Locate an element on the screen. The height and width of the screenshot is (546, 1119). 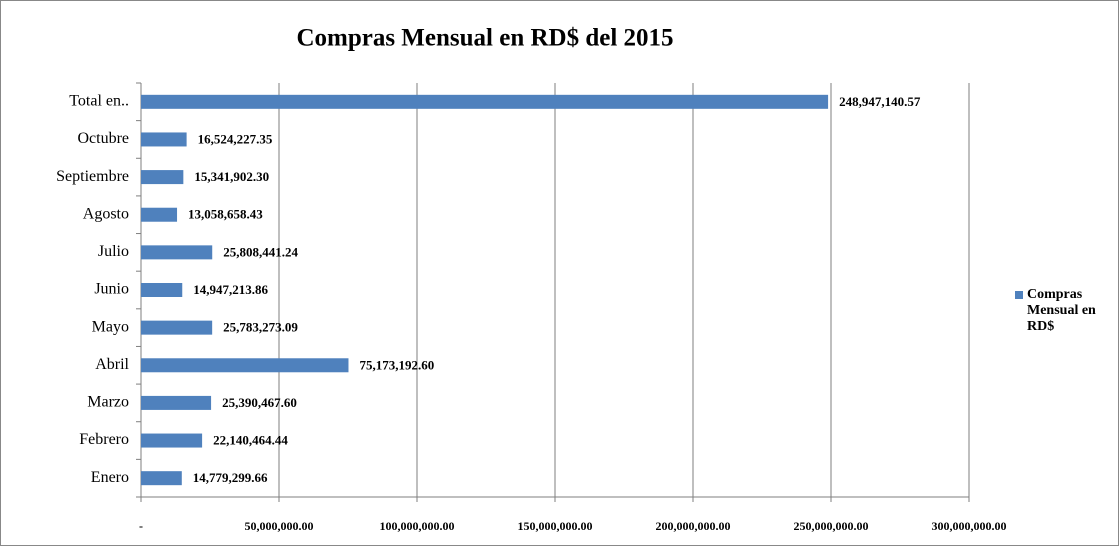
data-label: 25,783,273.09 is located at coordinates (260, 327).